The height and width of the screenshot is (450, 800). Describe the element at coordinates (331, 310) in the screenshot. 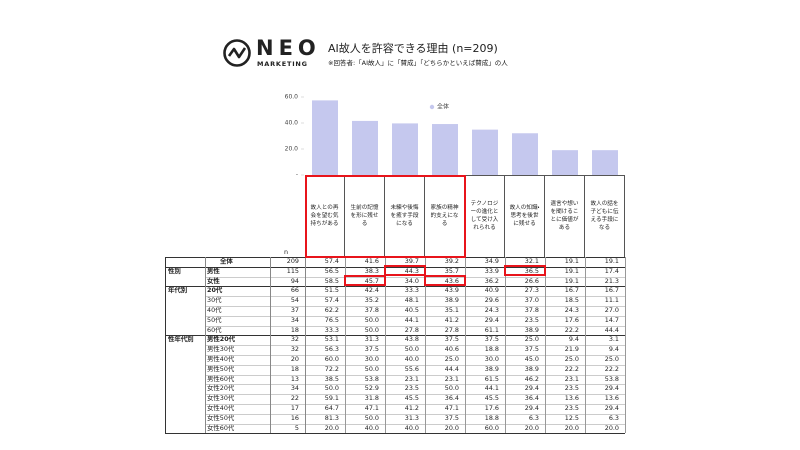

I see `cell-value: 62.2` at that location.